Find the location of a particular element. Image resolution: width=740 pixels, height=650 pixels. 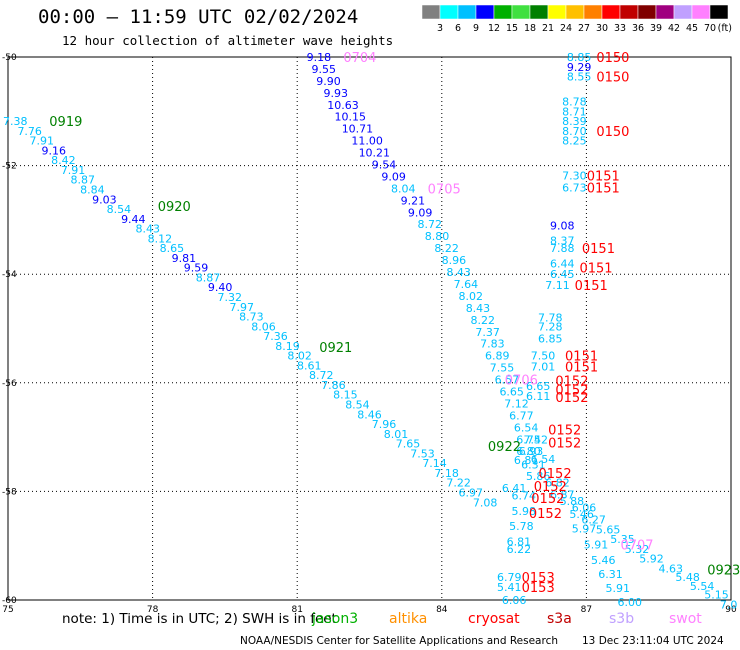

wave-height-label: 9.93 is located at coordinates (336, 93).